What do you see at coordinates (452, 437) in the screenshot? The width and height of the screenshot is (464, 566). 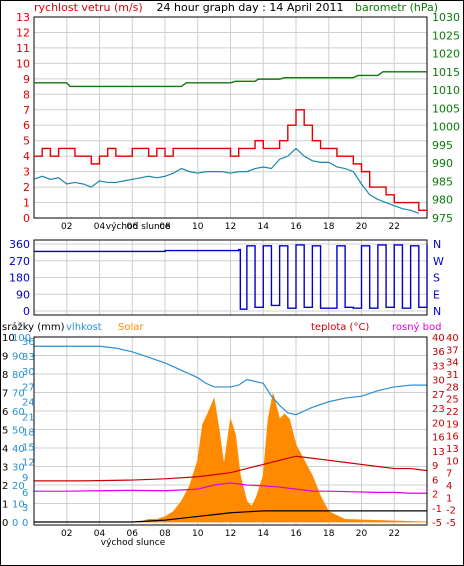 I see `temp-y-tick: 16` at bounding box center [452, 437].